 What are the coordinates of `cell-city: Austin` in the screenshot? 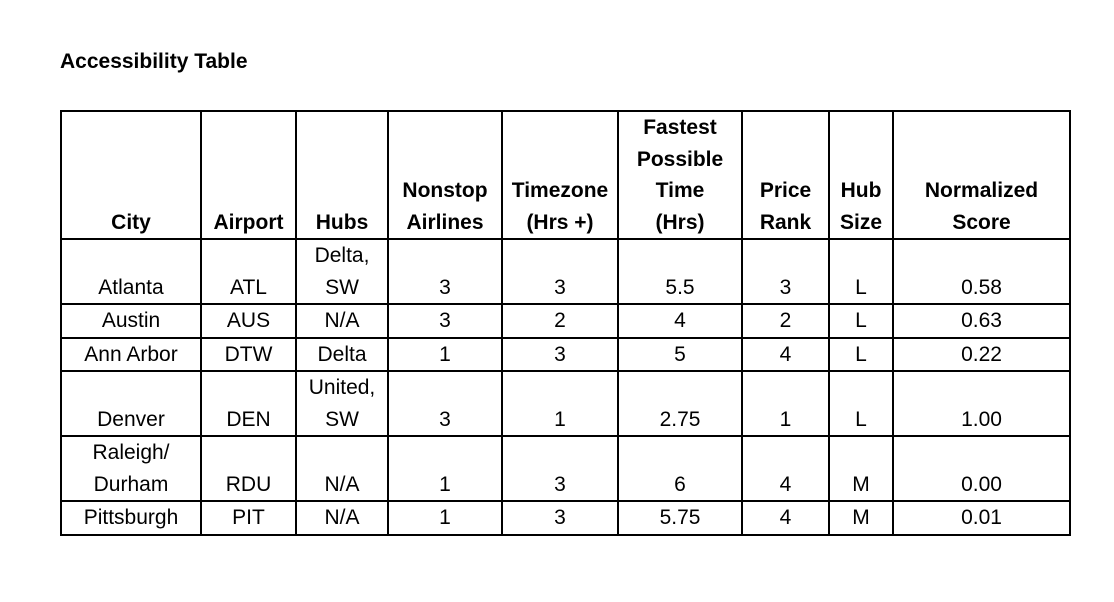 It's located at (131, 321).